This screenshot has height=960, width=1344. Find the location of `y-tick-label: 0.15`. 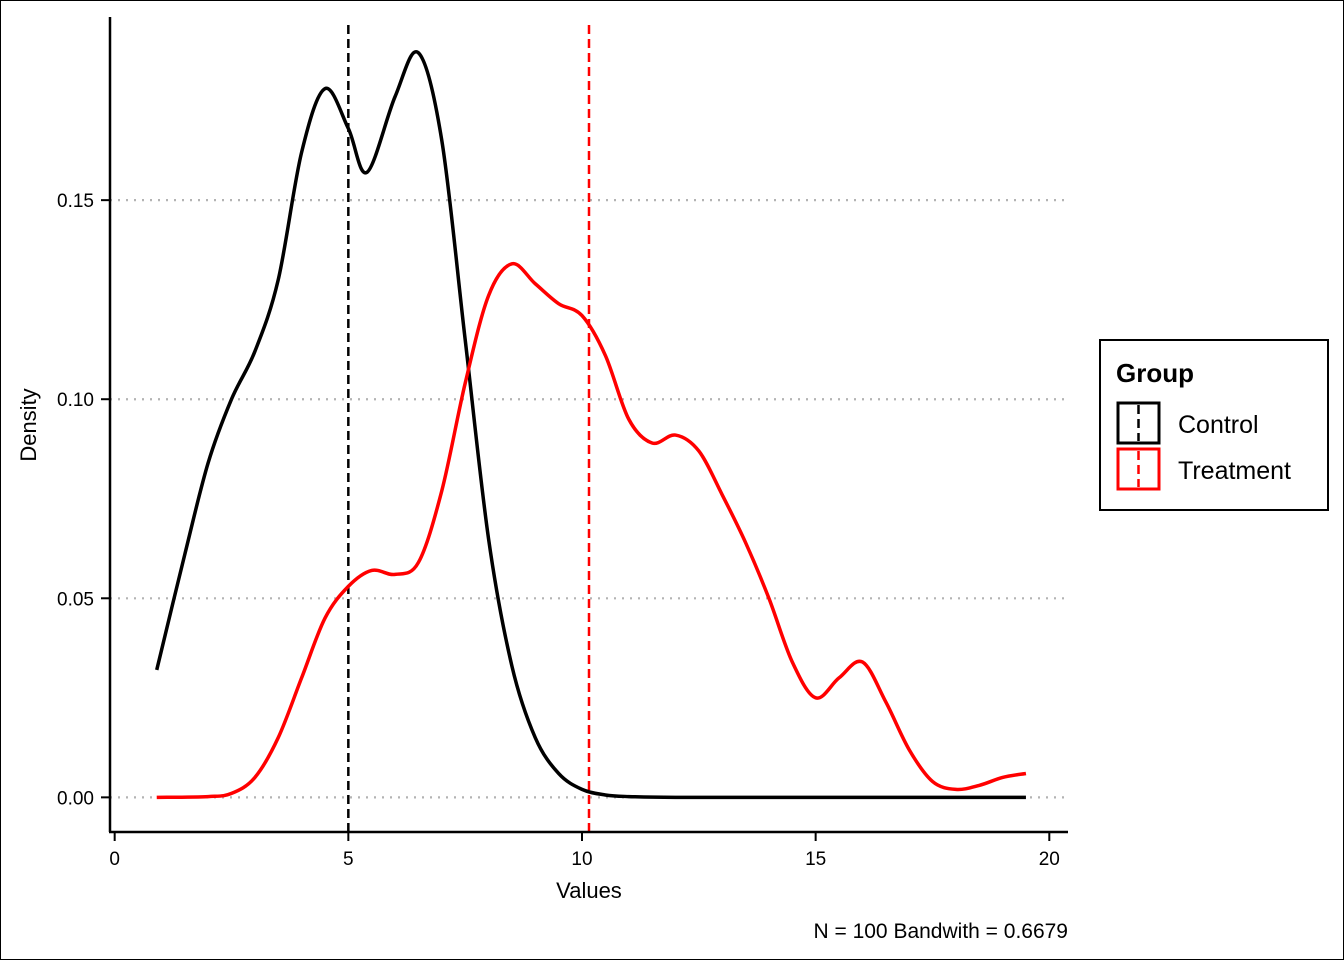

y-tick-label: 0.15 is located at coordinates (75, 201).